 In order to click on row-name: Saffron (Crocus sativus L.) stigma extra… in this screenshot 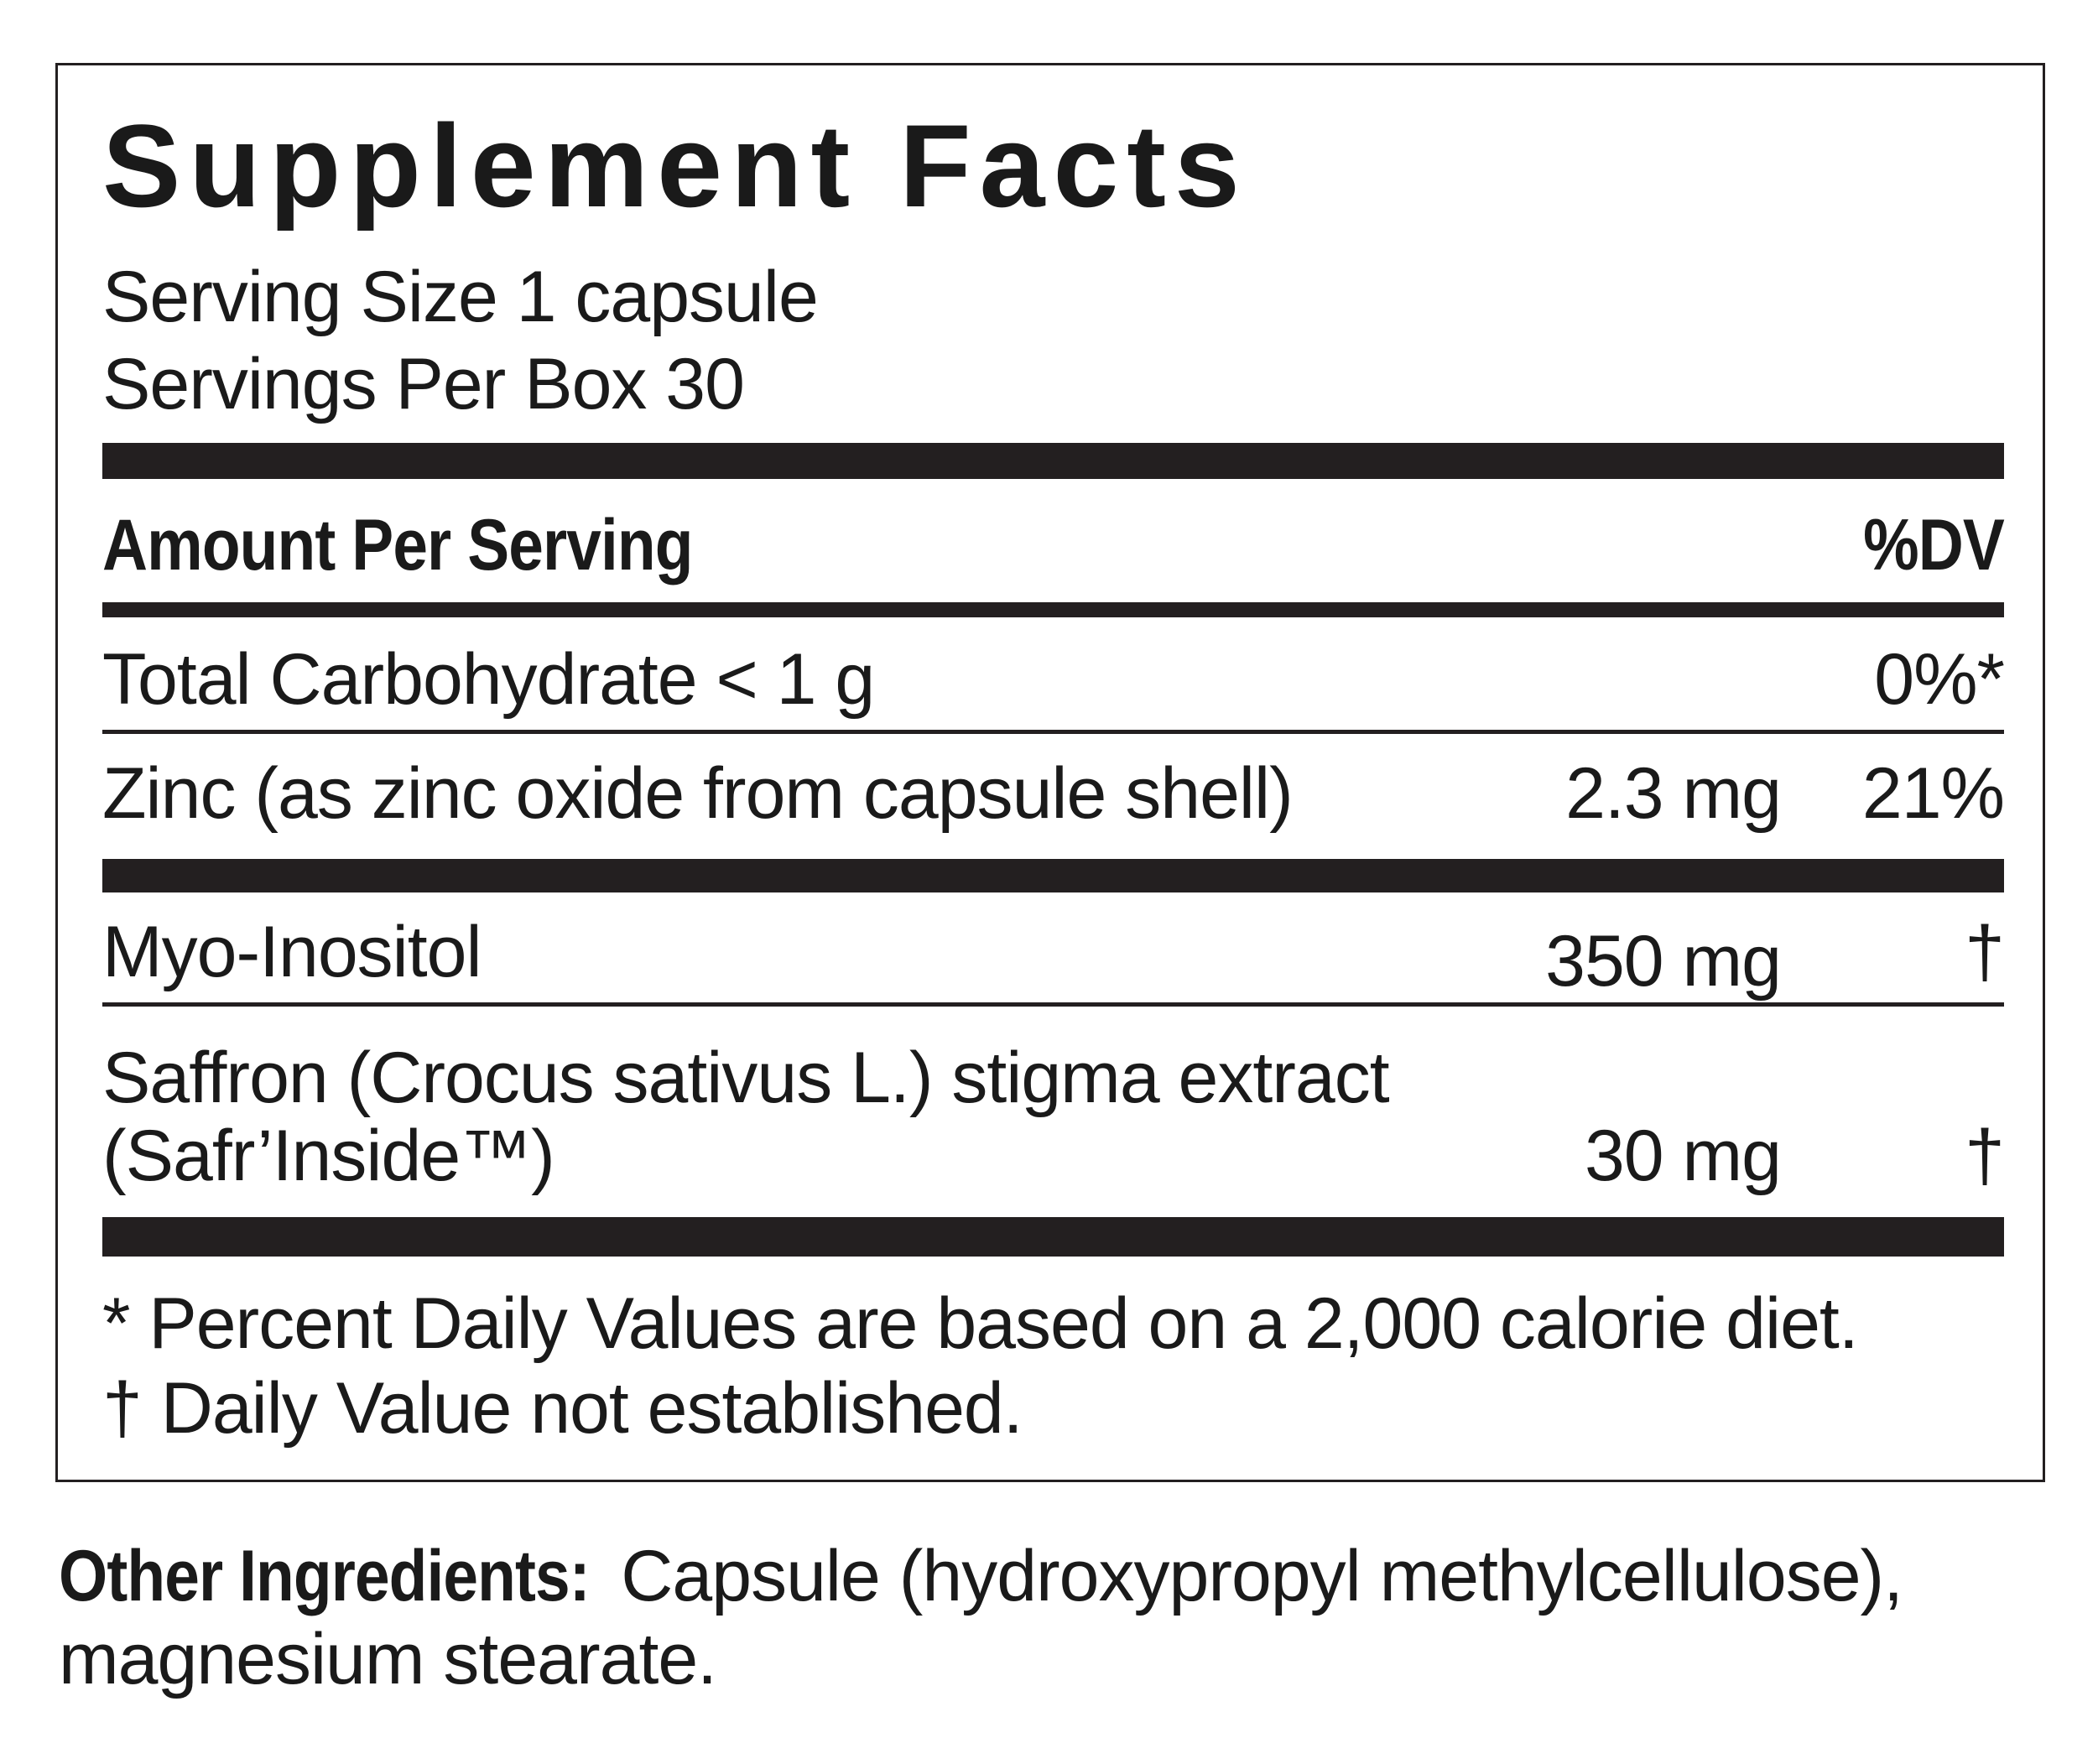, I will do `click(746, 1078)`.